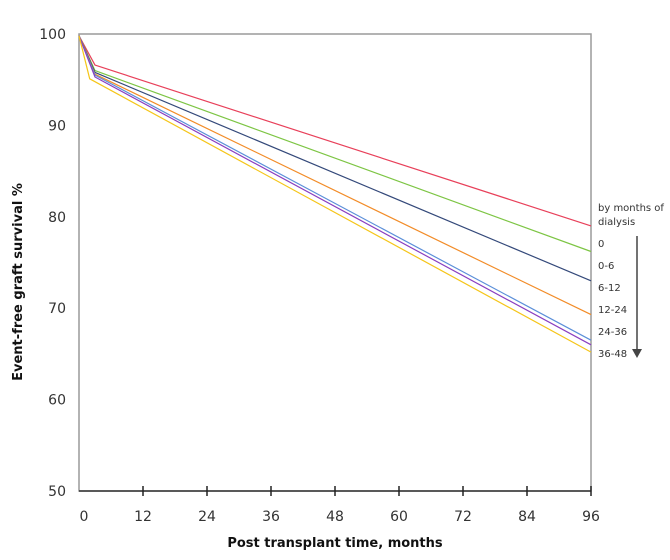  What do you see at coordinates (52, 35) in the screenshot?
I see `y-tick-label: 100` at bounding box center [52, 35].